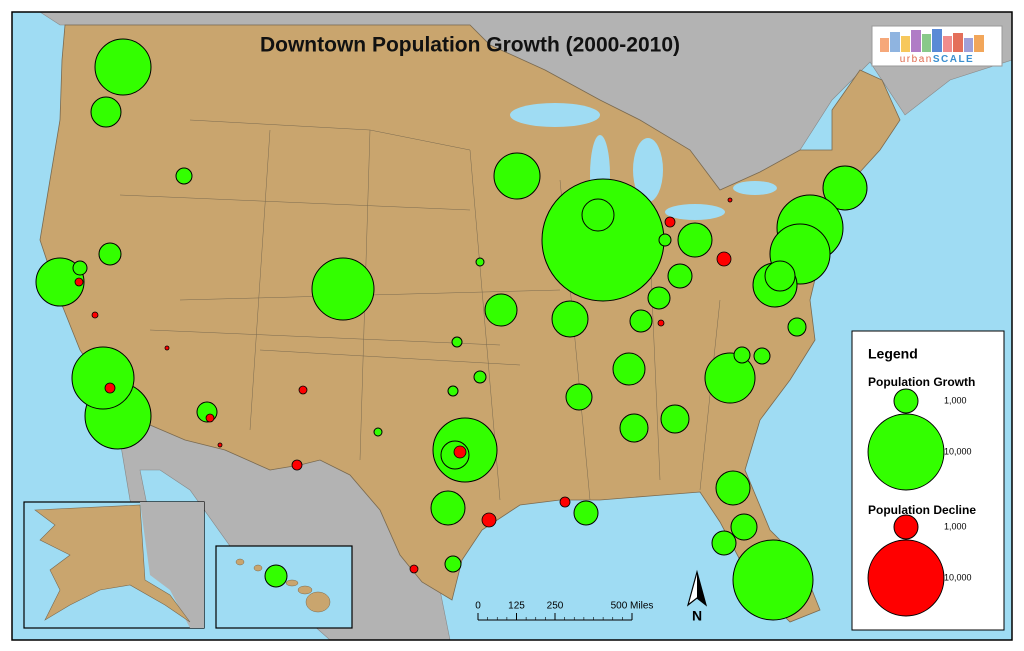 This screenshot has width=1024, height=651. I want to click on legend-title: Legend, so click(893, 354).